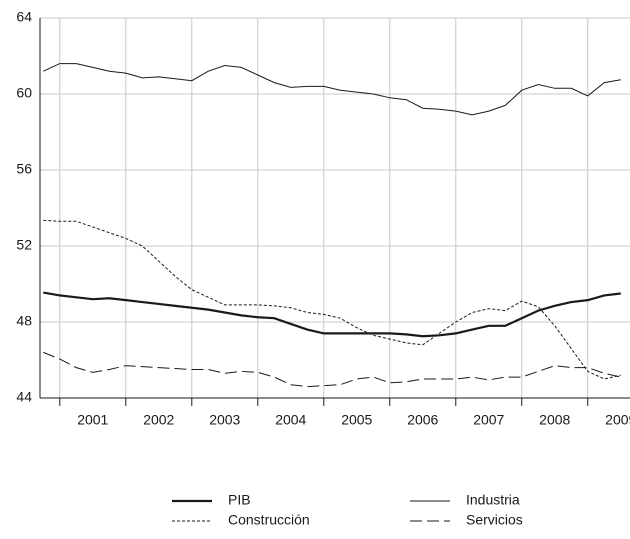 The width and height of the screenshot is (630, 539). I want to click on x-tick-label: 2004, so click(290, 420).